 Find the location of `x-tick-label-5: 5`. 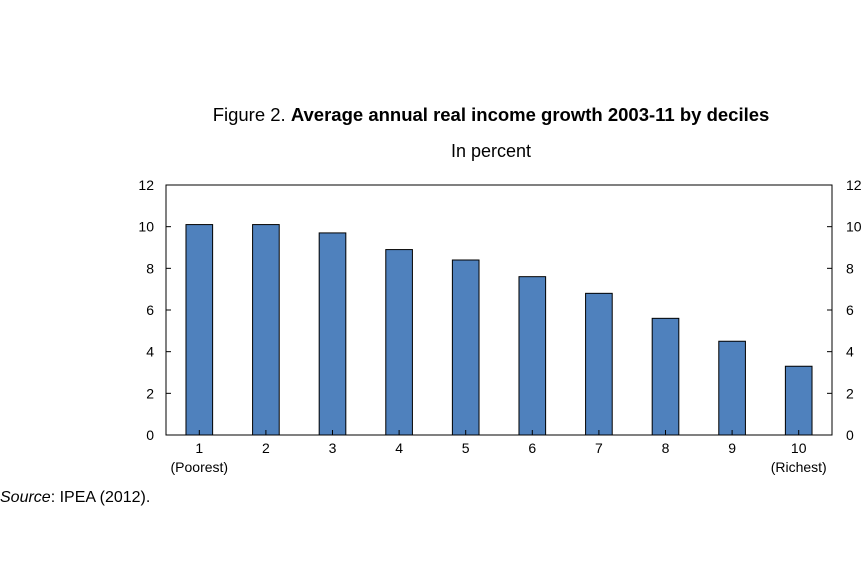

x-tick-label-5: 5 is located at coordinates (466, 448).